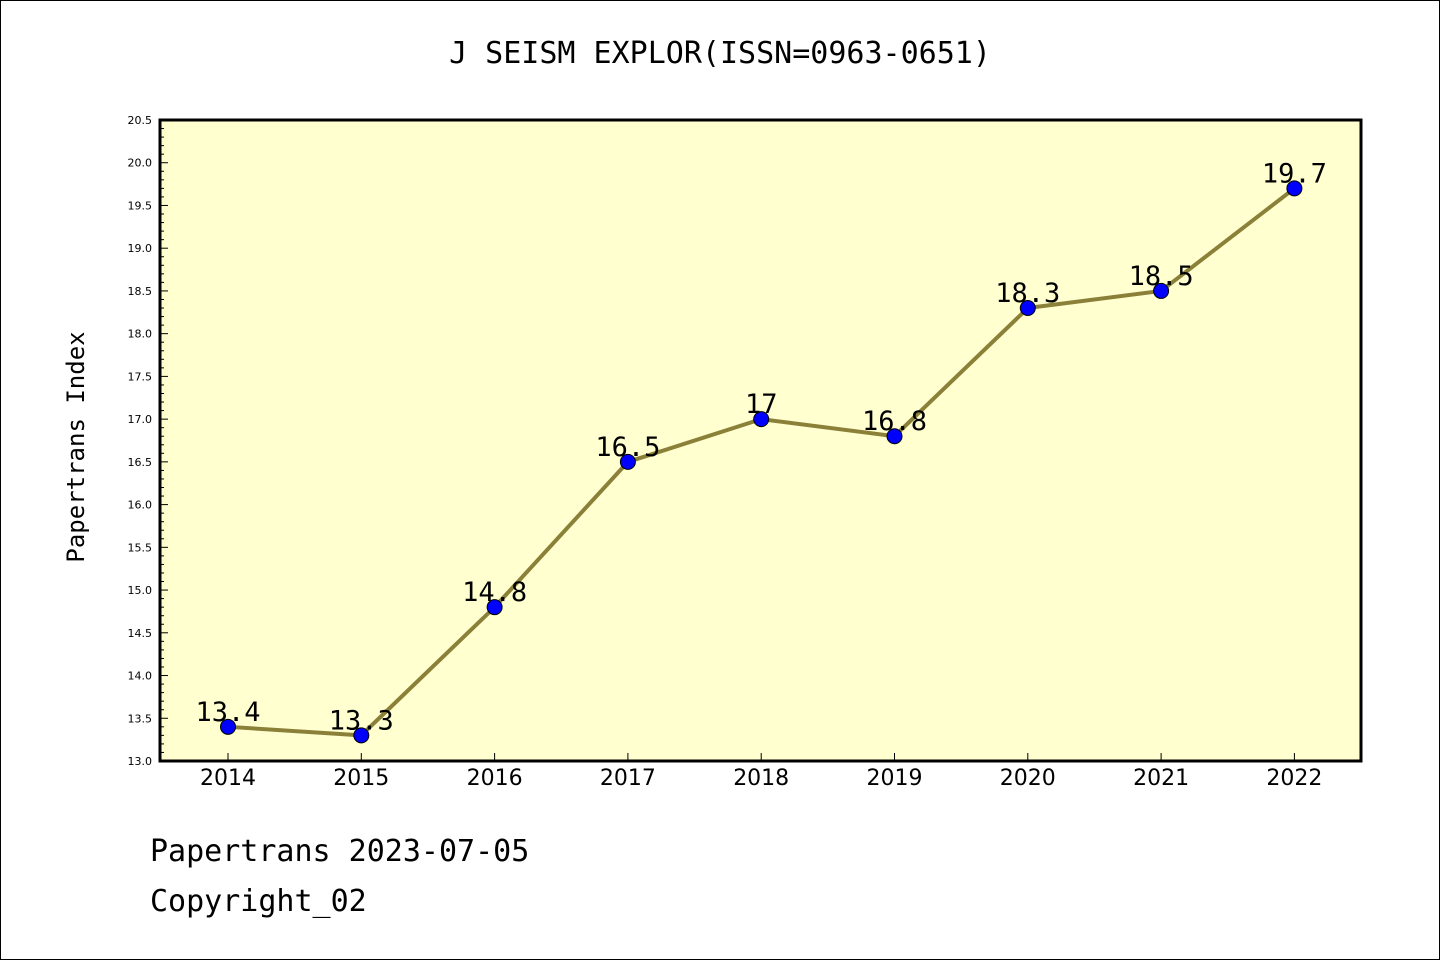 Image resolution: width=1440 pixels, height=960 pixels. What do you see at coordinates (140, 462) in the screenshot?
I see `y-tick-label: 16.5` at bounding box center [140, 462].